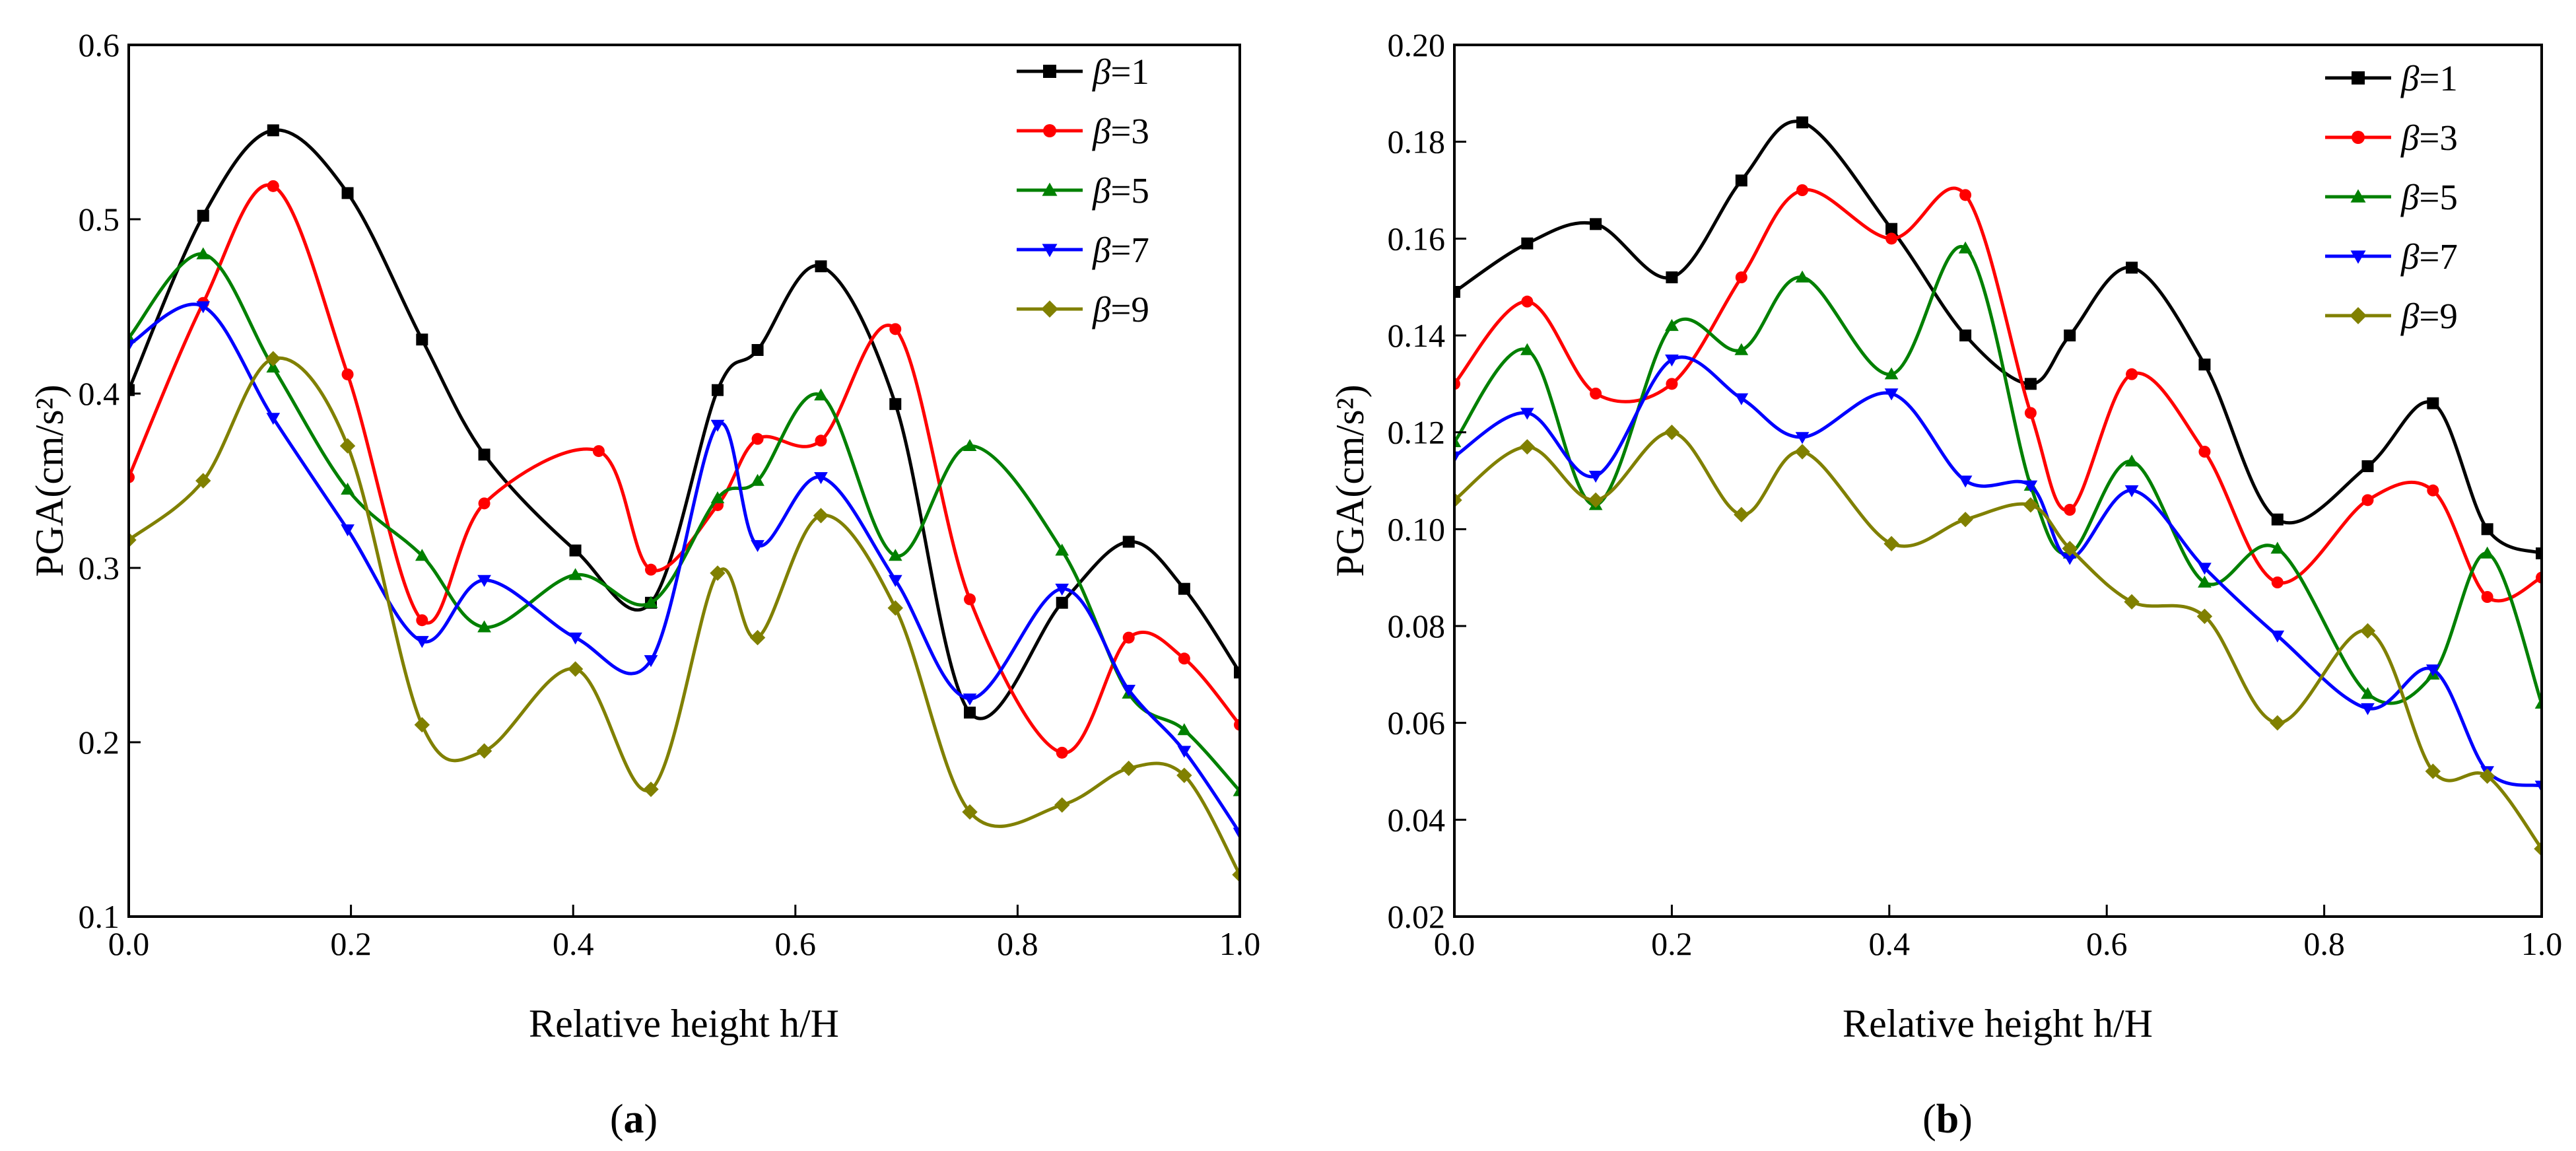 The image size is (2576, 1151). What do you see at coordinates (2107, 943) in the screenshot?
I see `x-tick-label: 0.6` at bounding box center [2107, 943].